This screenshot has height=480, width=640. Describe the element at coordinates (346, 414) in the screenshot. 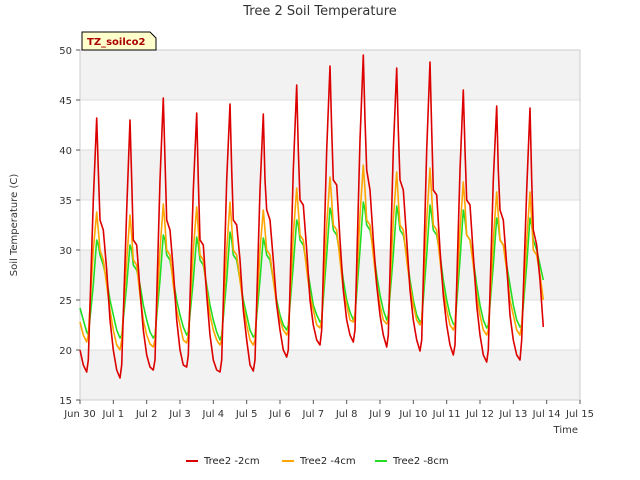

I see `x-tick-label: Jul 8` at that location.